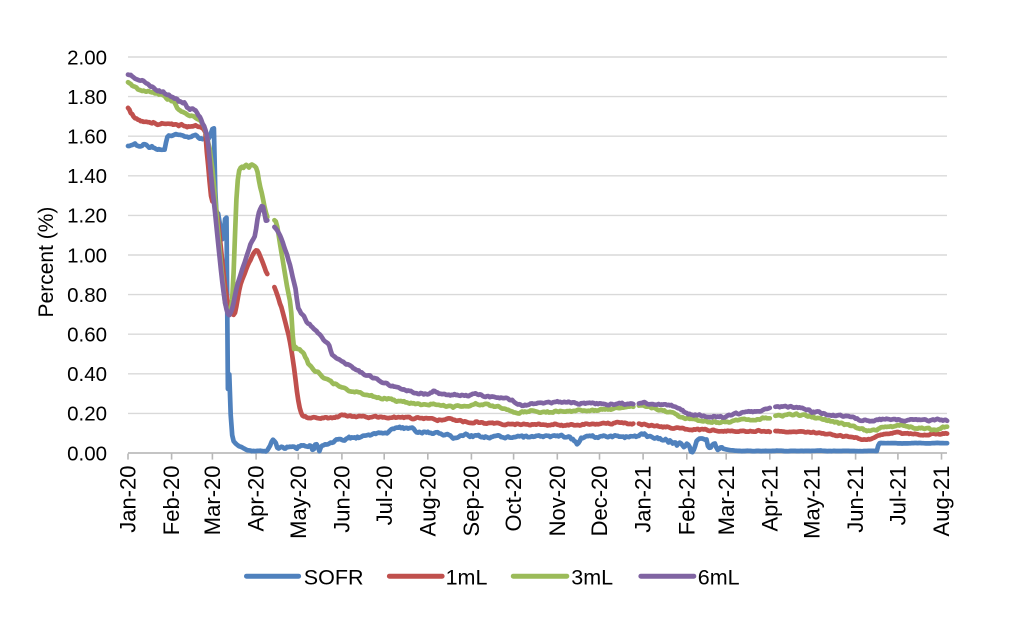 The image size is (1024, 624). I want to click on svg-text: 1.20, so click(87, 216).